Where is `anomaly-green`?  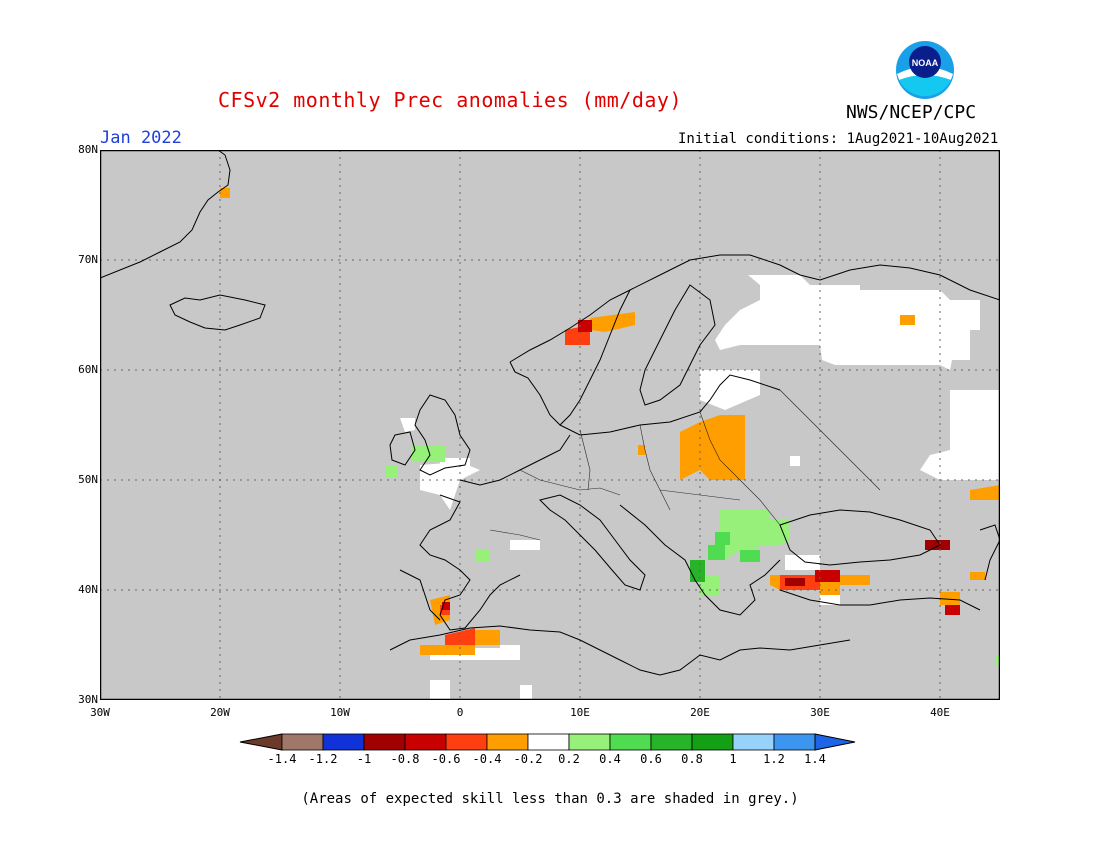 anomaly-green is located at coordinates (734, 547).